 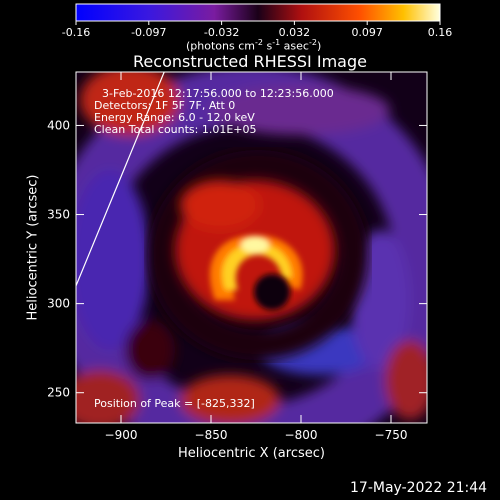 I want to click on colorbar-tick-label: 0.097, so click(x=367, y=32).